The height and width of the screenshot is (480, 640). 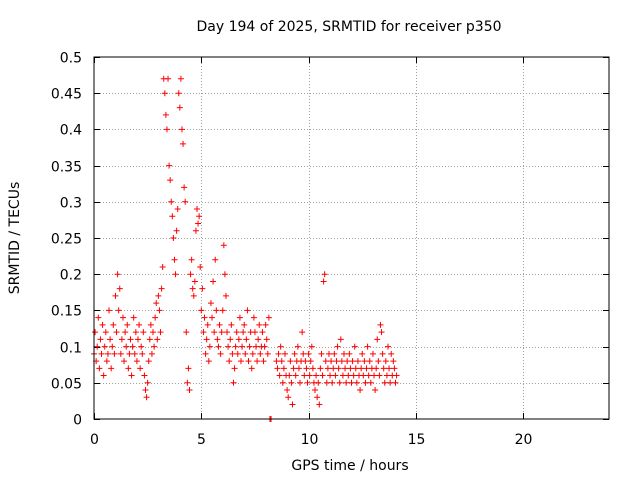 What do you see at coordinates (15, 238) in the screenshot?
I see `y-axis-label: SRMTID / TECUs` at bounding box center [15, 238].